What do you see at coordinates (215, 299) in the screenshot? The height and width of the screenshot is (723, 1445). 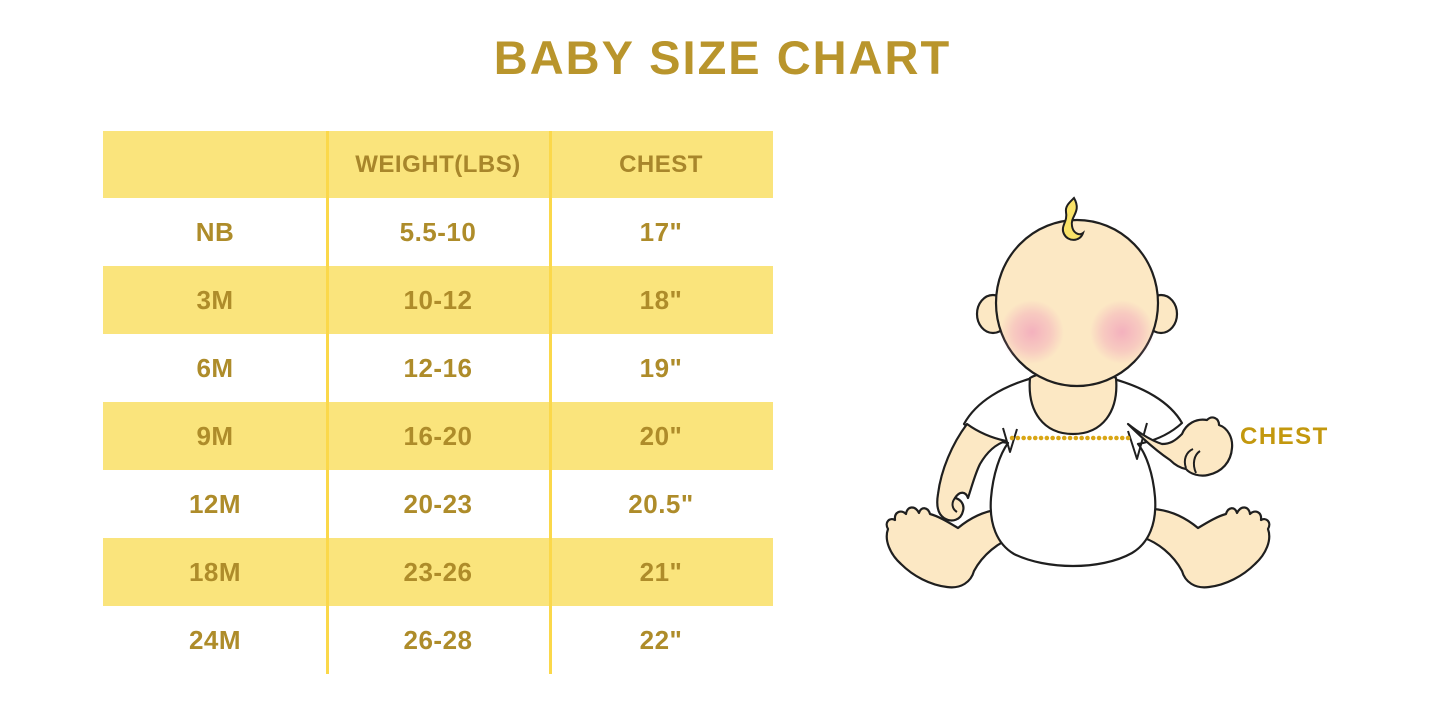 I see `size-cell: 3M` at bounding box center [215, 299].